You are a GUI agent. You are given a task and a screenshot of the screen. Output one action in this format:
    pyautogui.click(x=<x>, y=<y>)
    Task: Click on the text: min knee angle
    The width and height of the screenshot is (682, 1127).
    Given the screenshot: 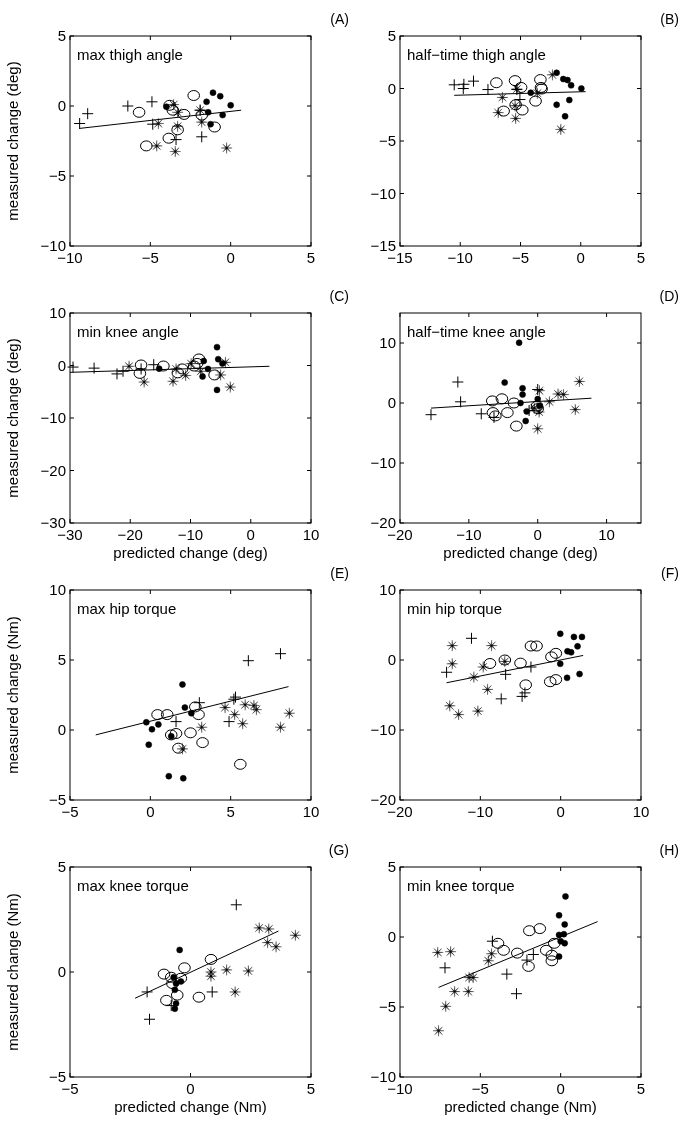 What is the action you would take?
    pyautogui.click(x=128, y=331)
    